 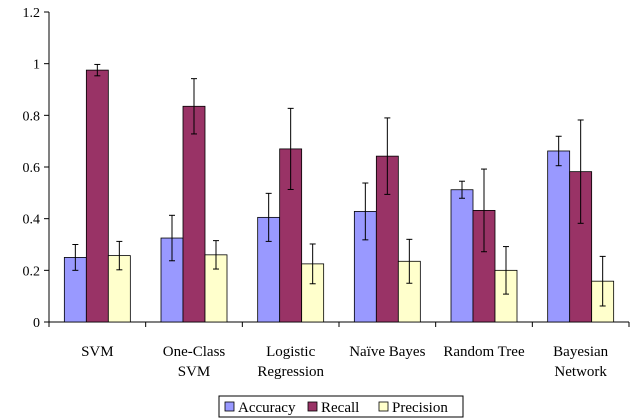 I want to click on x-category-label-line: Naïve Bayes, so click(x=387, y=352).